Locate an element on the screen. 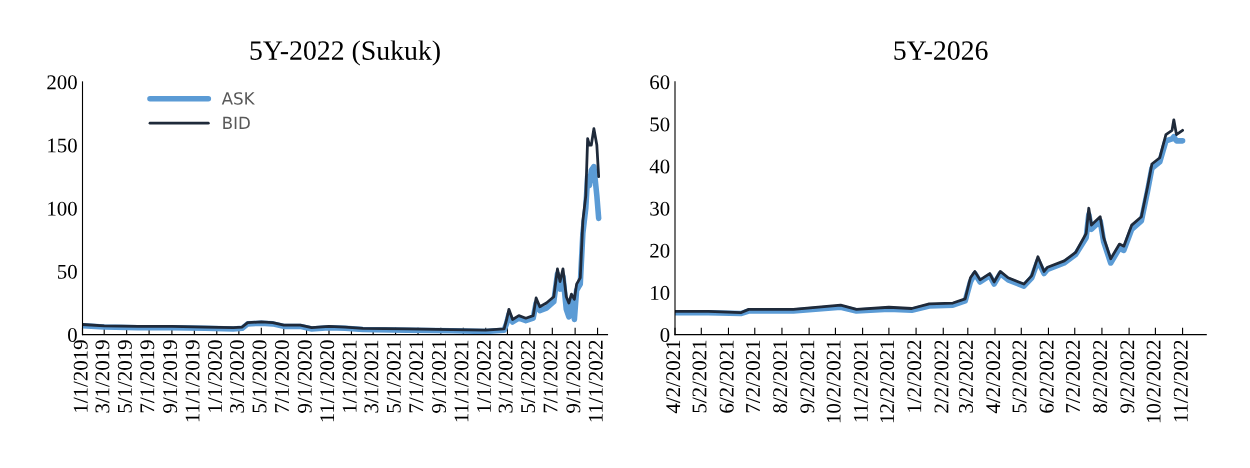  x-tick-label: 5/1/2022 is located at coordinates (528, 376).